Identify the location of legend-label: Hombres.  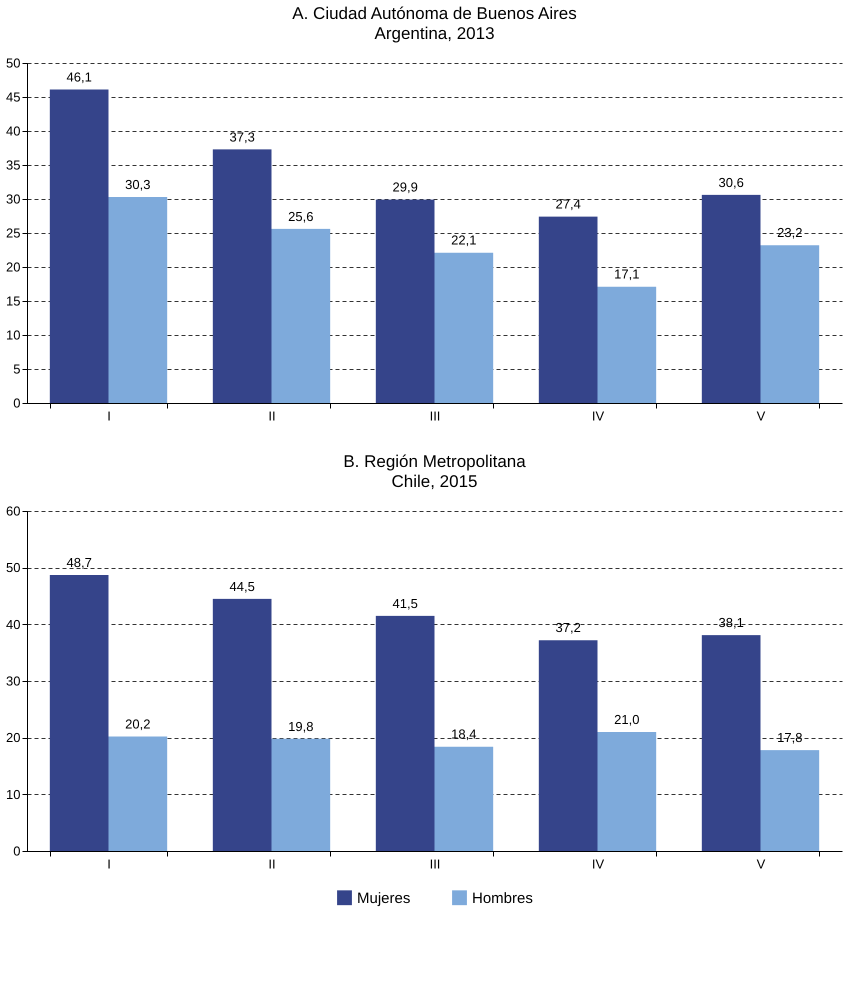
(502, 898).